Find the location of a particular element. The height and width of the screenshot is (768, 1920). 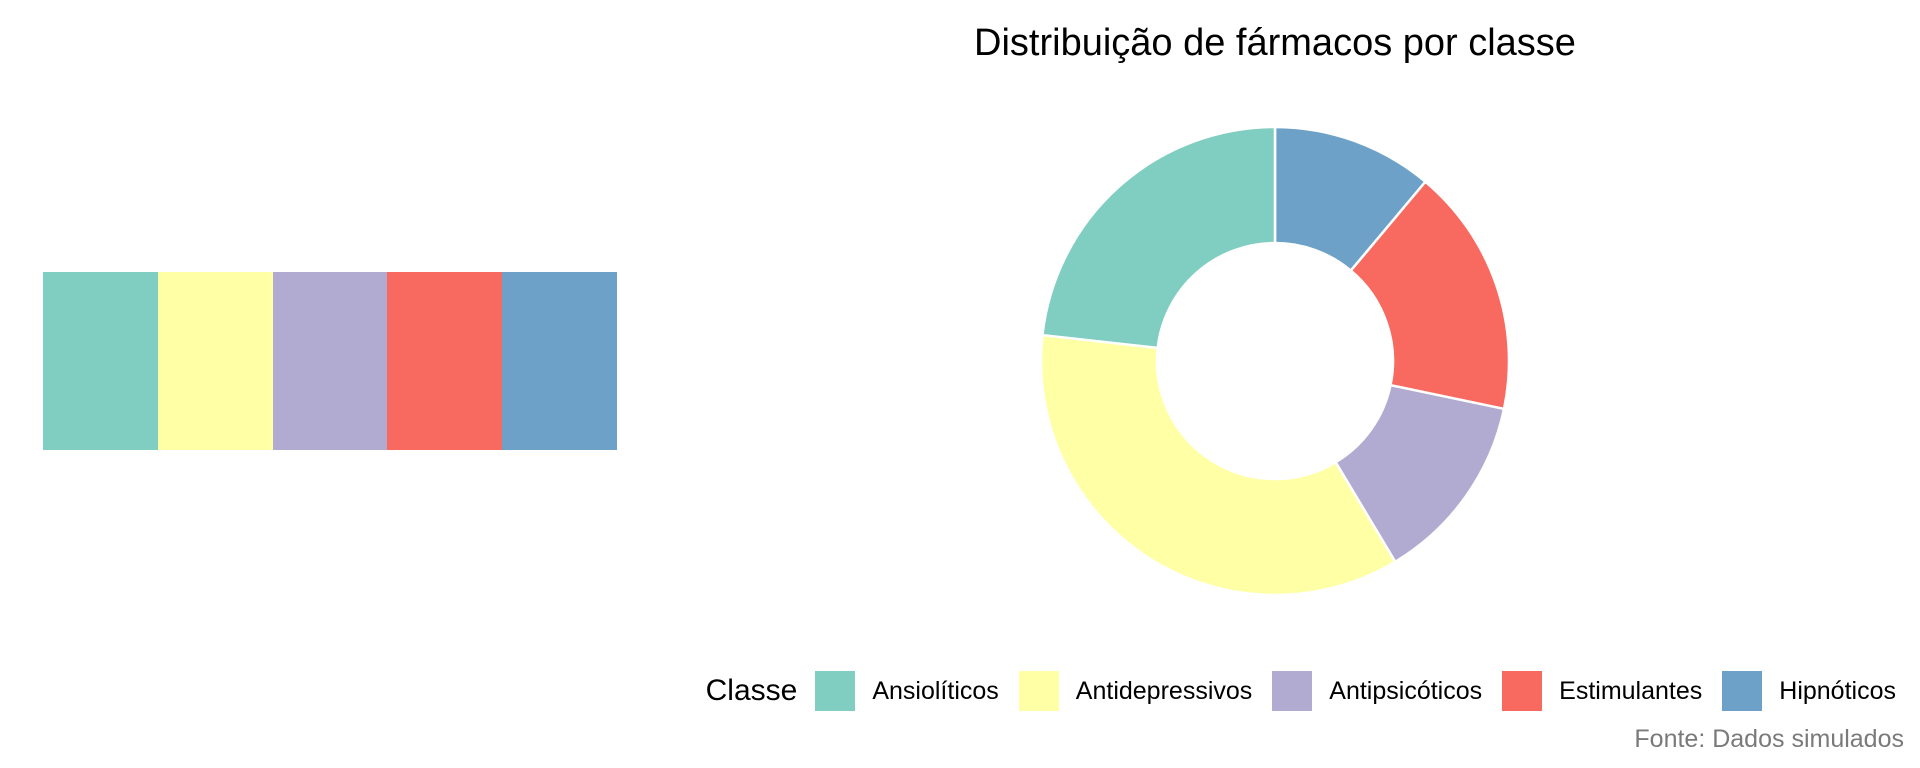

legend-item: Antidepressivos is located at coordinates (1135, 691).